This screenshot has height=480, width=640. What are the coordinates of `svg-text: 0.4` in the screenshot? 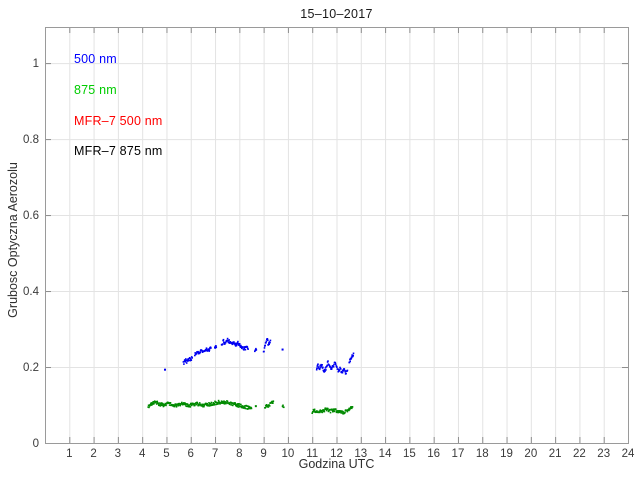 It's located at (31, 292).